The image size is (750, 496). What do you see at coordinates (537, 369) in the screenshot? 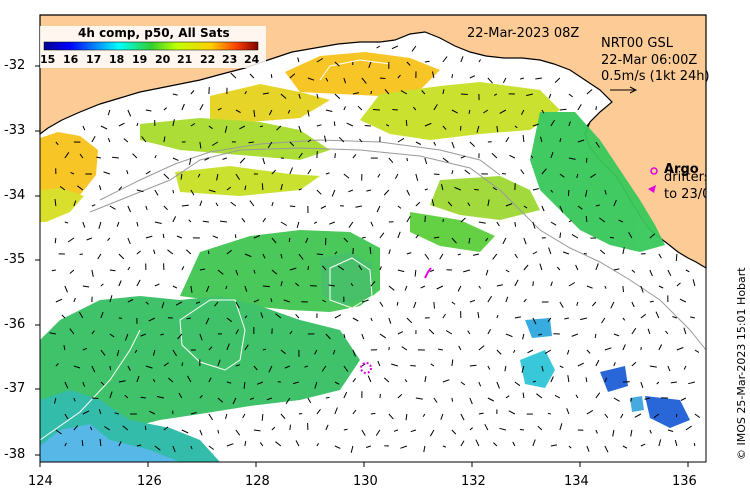
I see `sst-patch` at bounding box center [537, 369].